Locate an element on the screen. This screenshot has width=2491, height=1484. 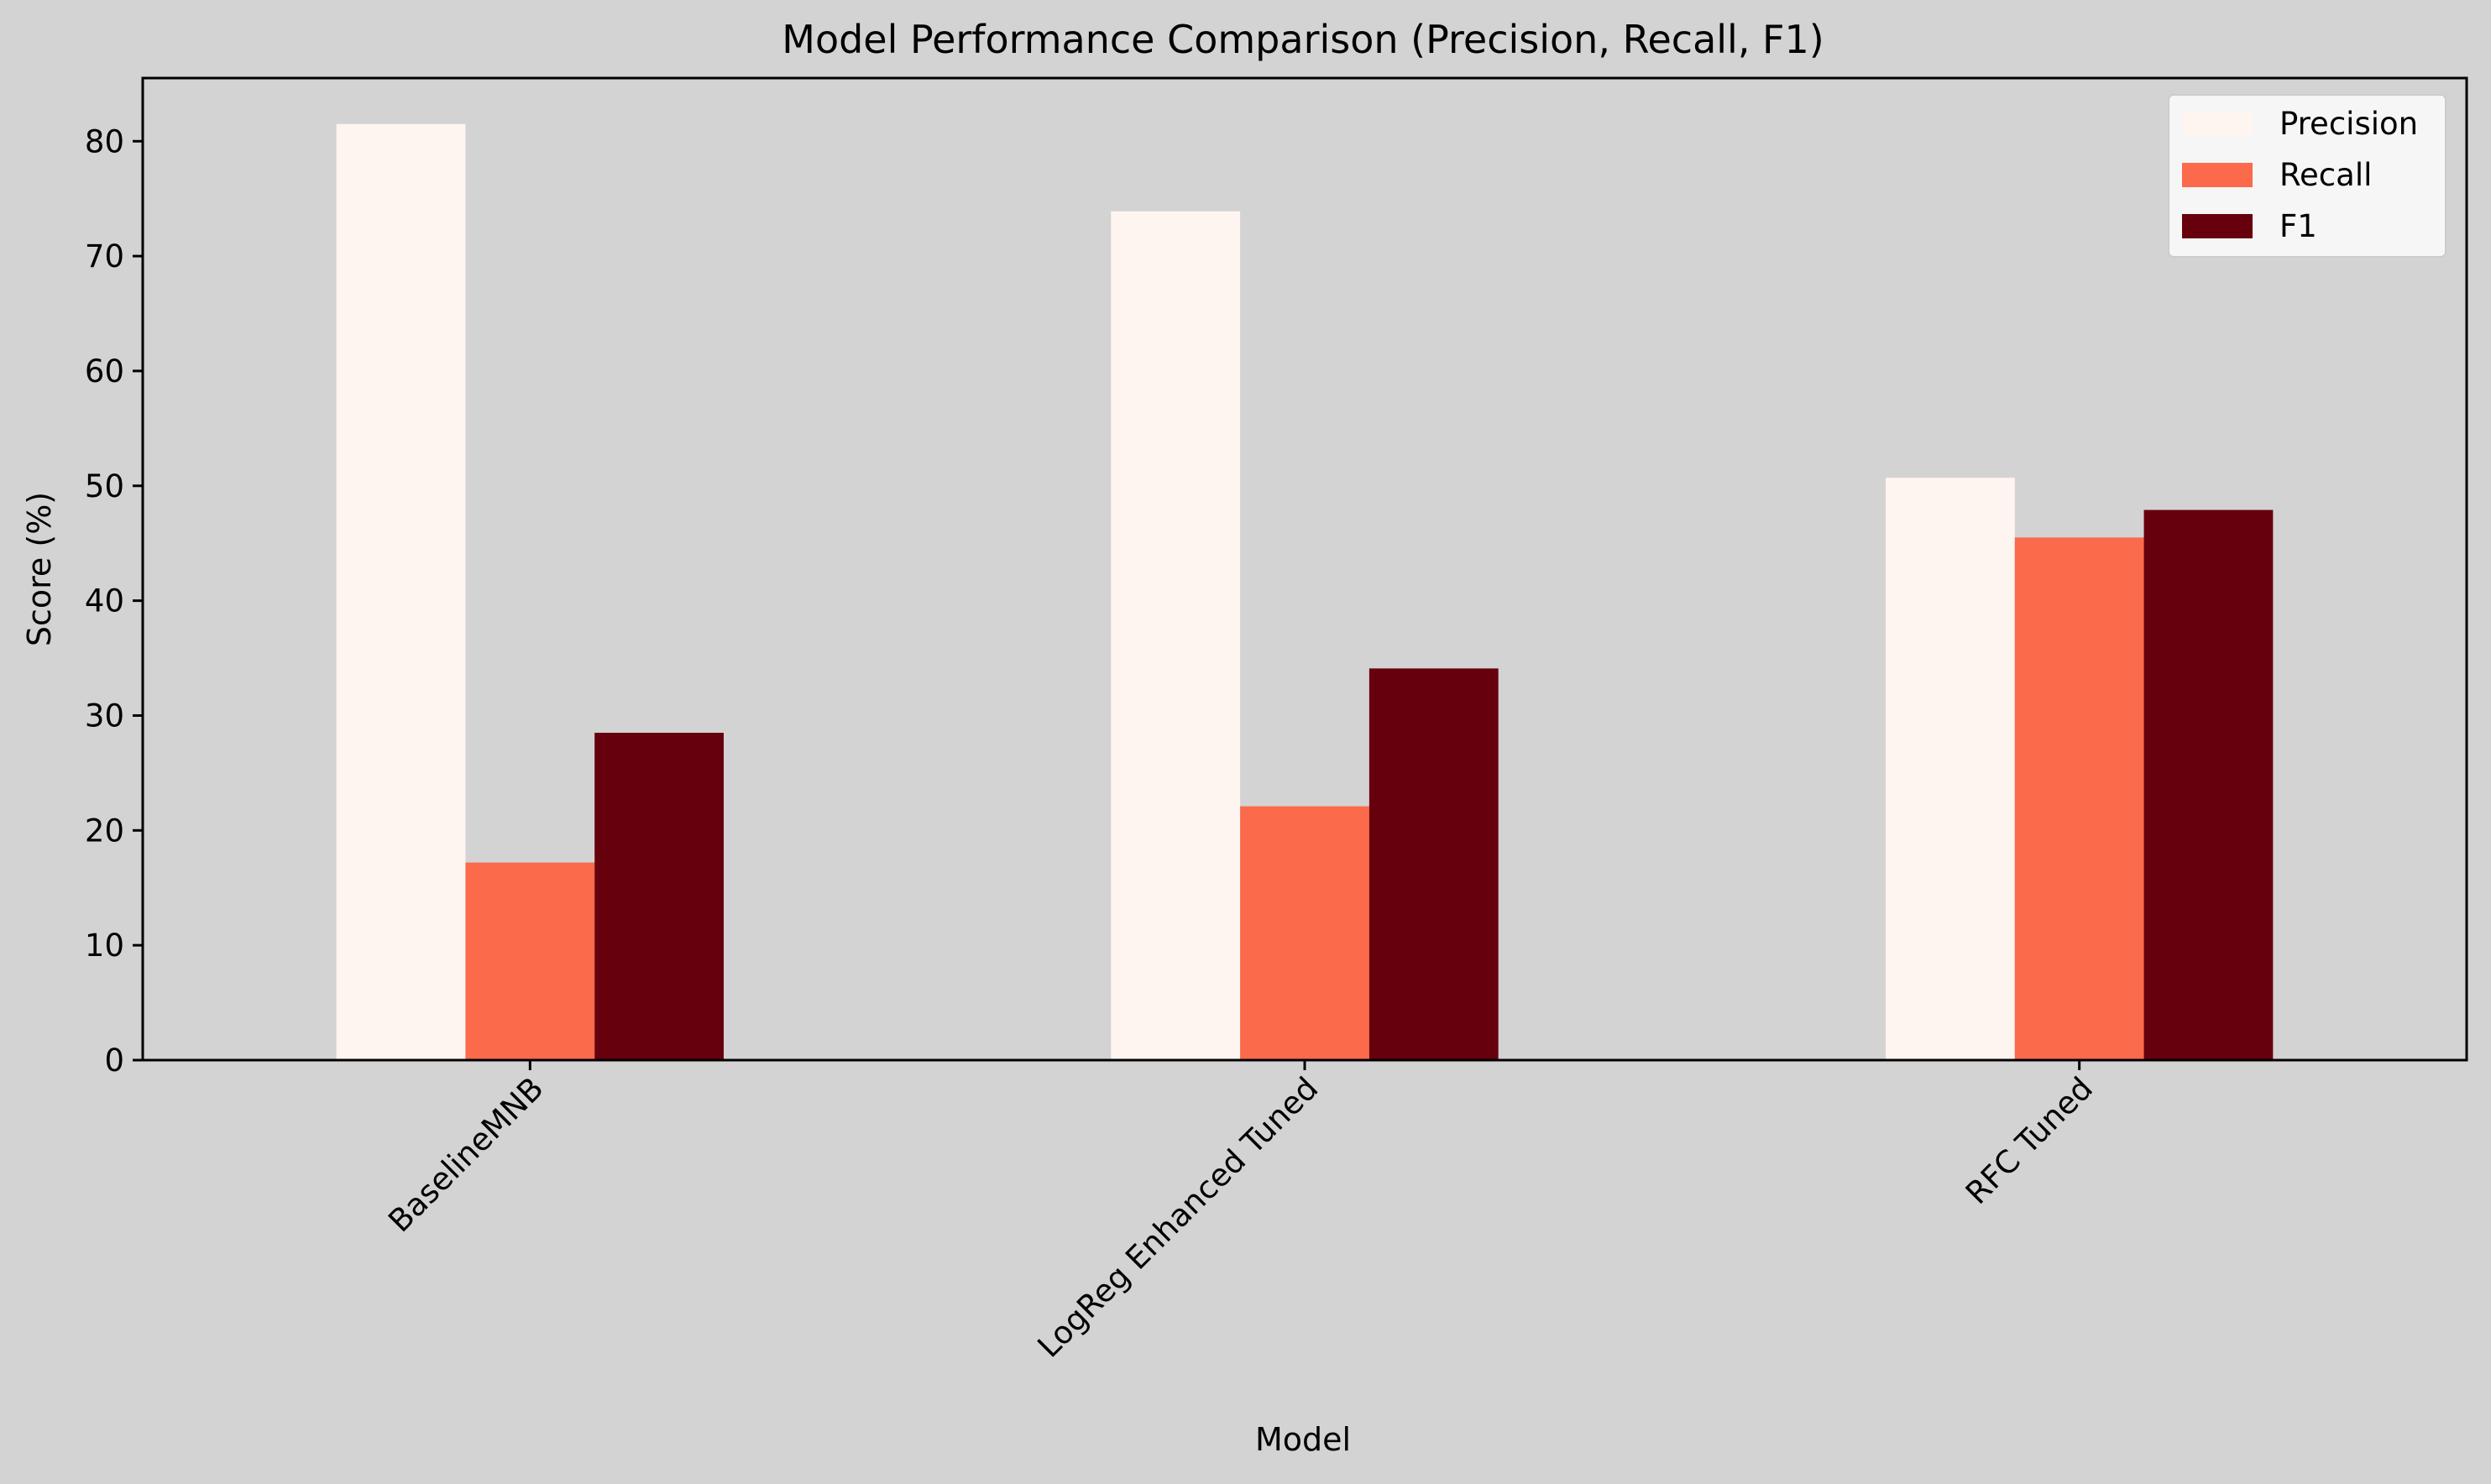
legend-swatch-f1 is located at coordinates (2218, 226).